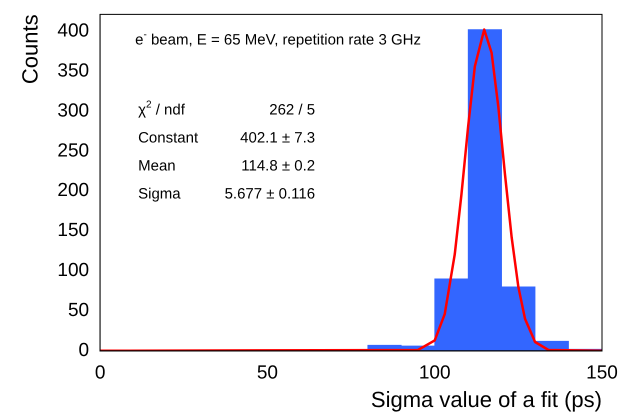 Image resolution: width=634 pixels, height=418 pixels. I want to click on y-tick-label: 250, so click(73, 151).